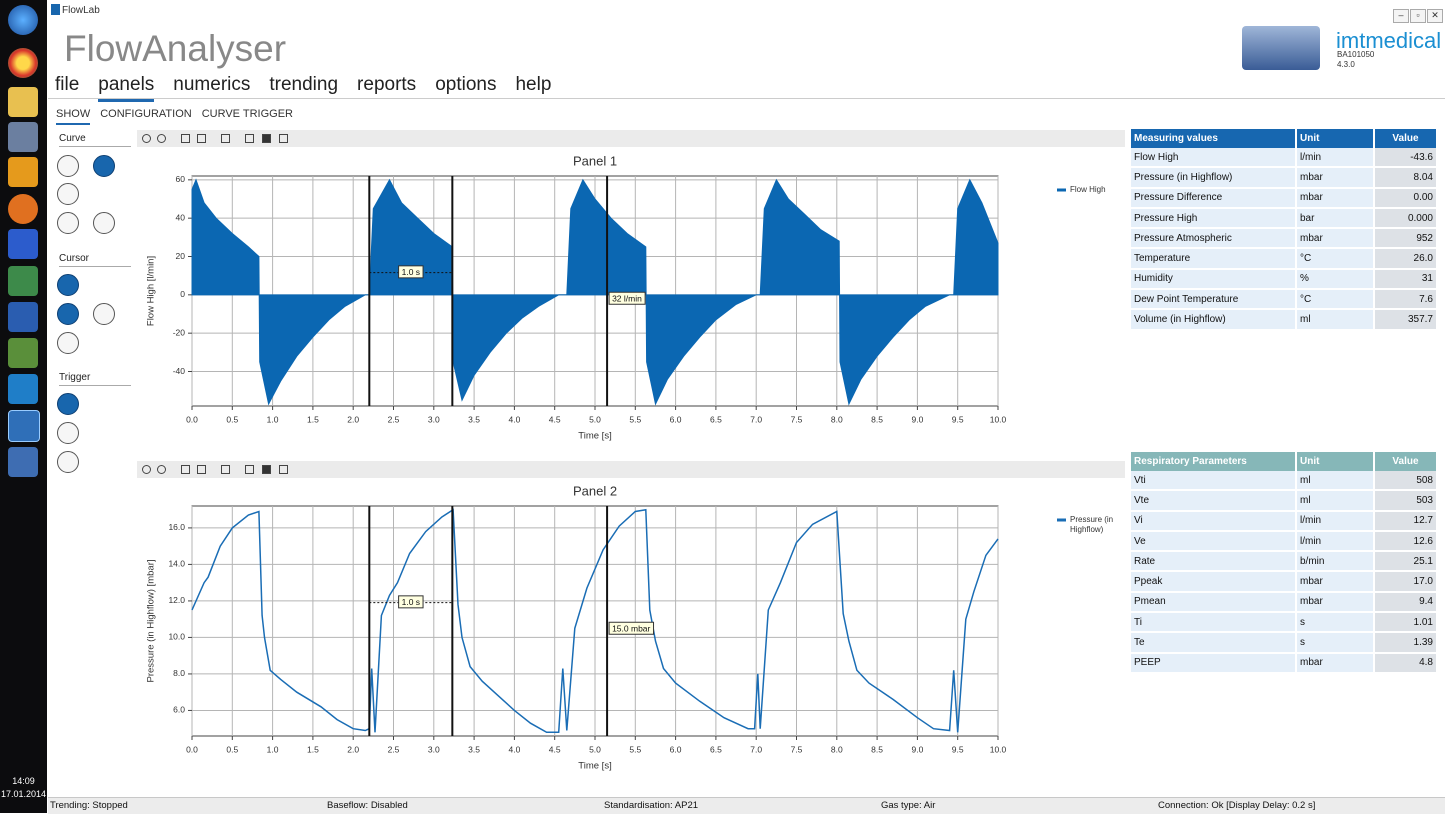  I want to click on window-title: FlowLab, so click(81, 10).